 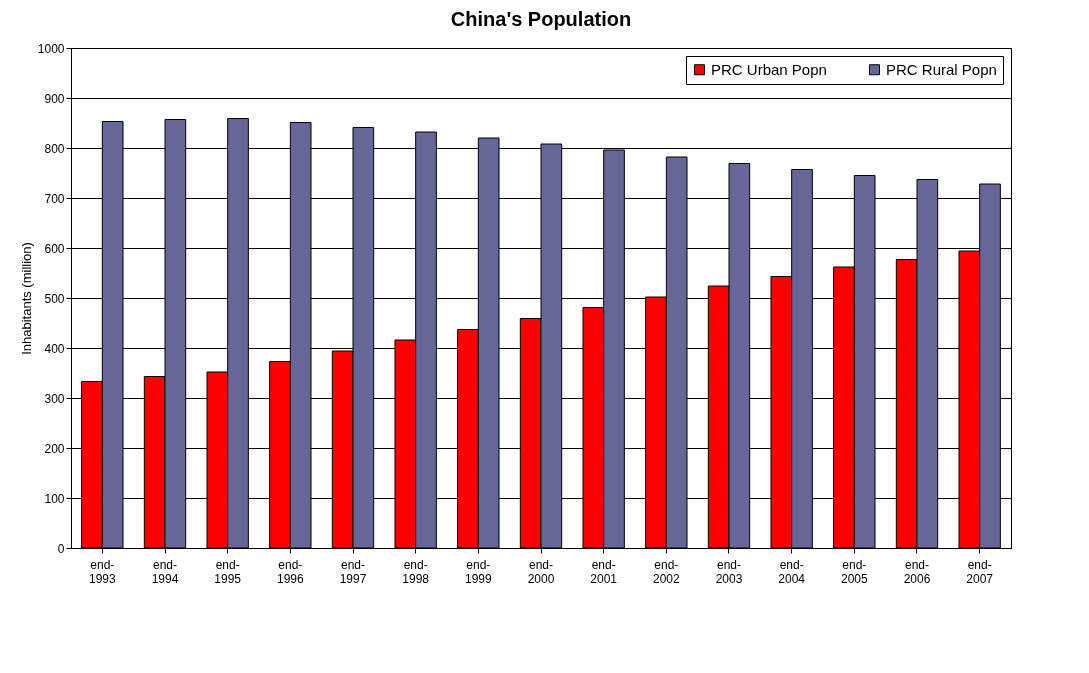 What do you see at coordinates (54, 198) in the screenshot?
I see `y-tick-label: 700` at bounding box center [54, 198].